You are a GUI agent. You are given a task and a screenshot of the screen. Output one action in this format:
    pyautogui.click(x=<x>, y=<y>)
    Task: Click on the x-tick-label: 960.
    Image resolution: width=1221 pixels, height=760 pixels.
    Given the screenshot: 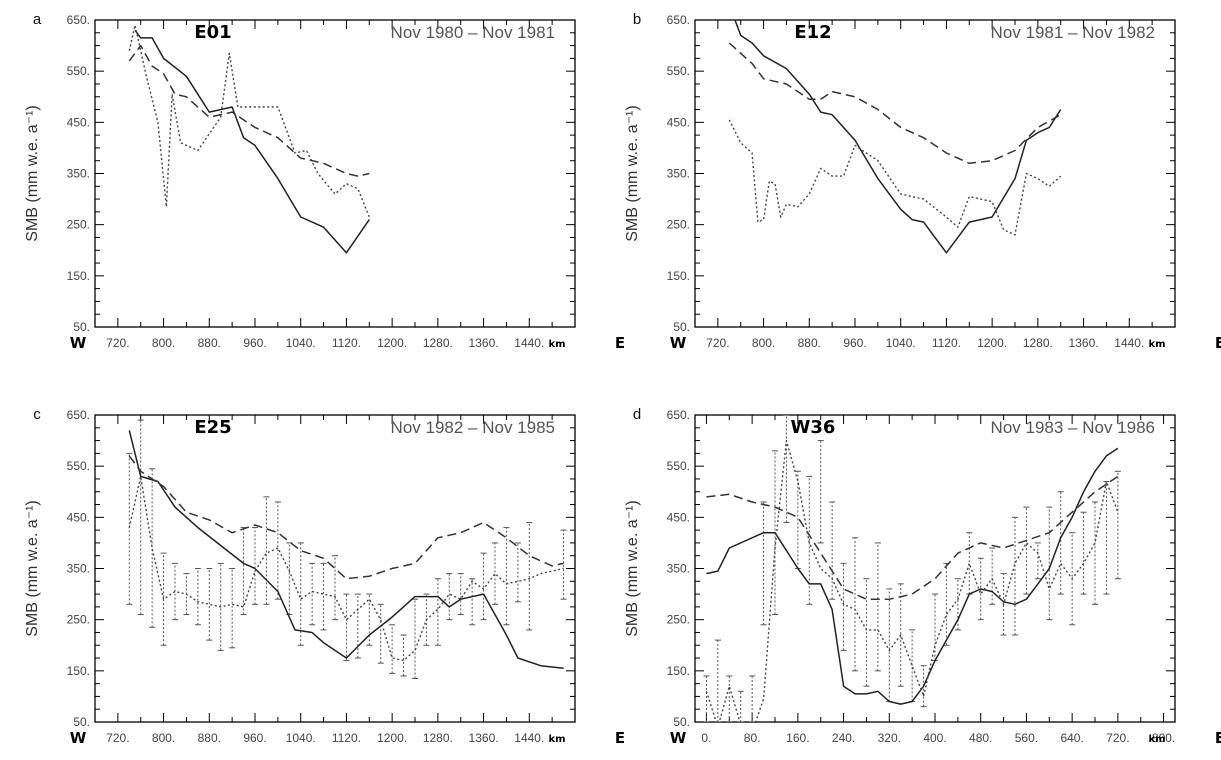 What is the action you would take?
    pyautogui.click(x=854, y=343)
    